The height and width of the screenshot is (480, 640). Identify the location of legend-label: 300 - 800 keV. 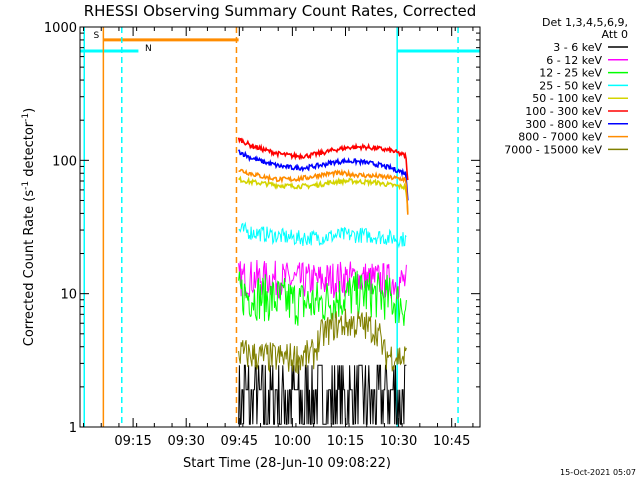
(563, 124).